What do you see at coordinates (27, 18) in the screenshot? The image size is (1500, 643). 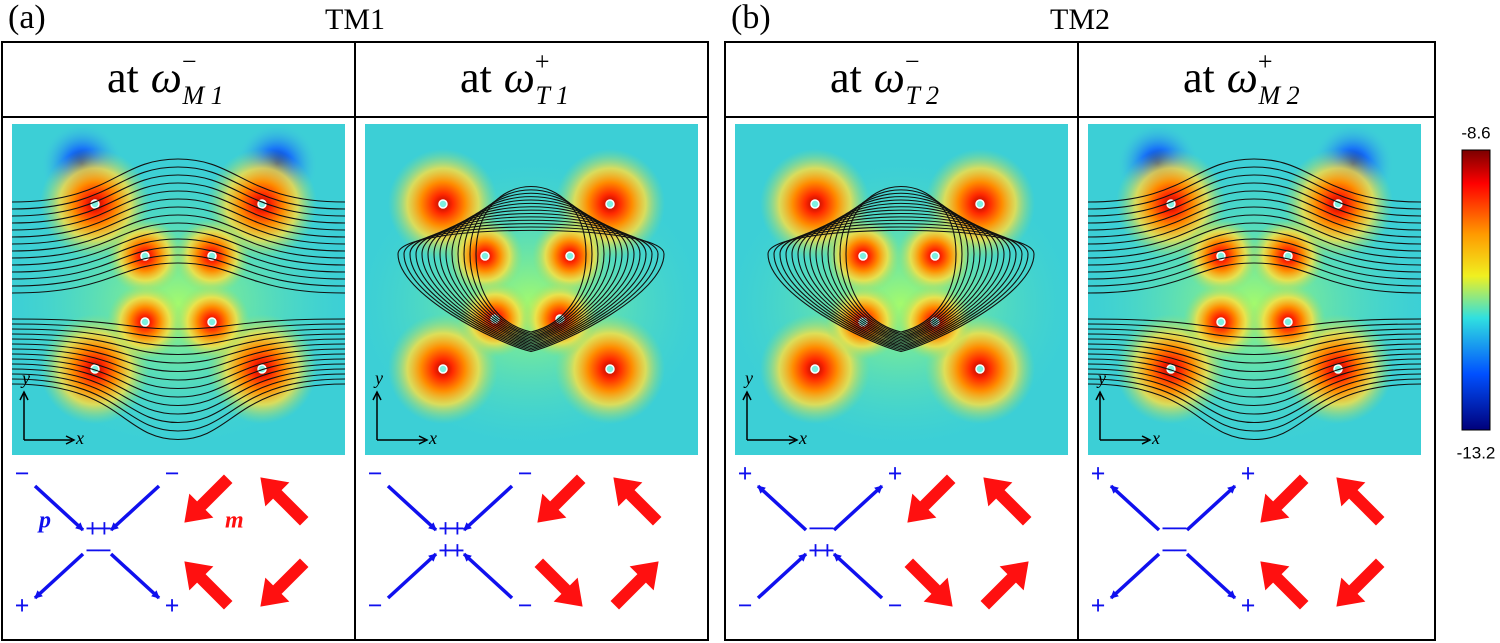 I see `panel-label: (a)` at bounding box center [27, 18].